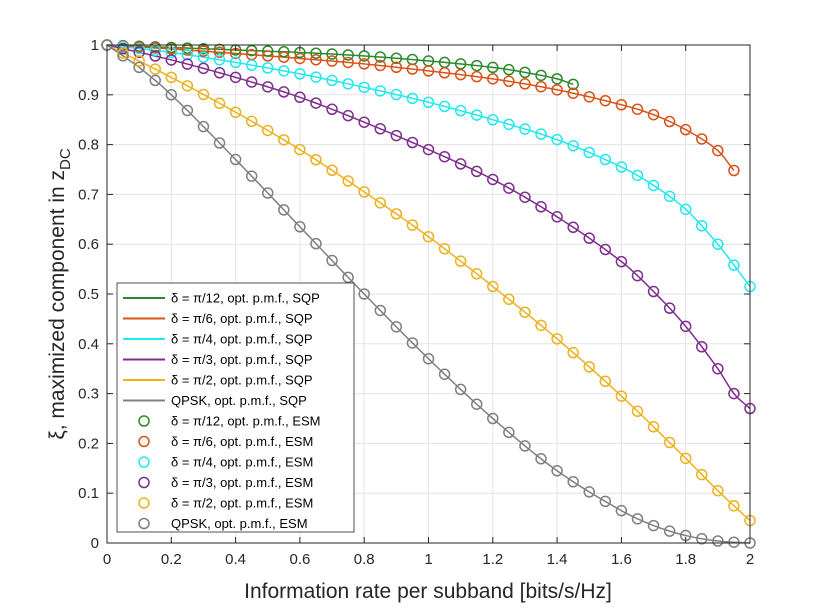 The width and height of the screenshot is (830, 609). I want to click on legend-label: QPSK, opt. p.m.f., SQP, so click(239, 400).